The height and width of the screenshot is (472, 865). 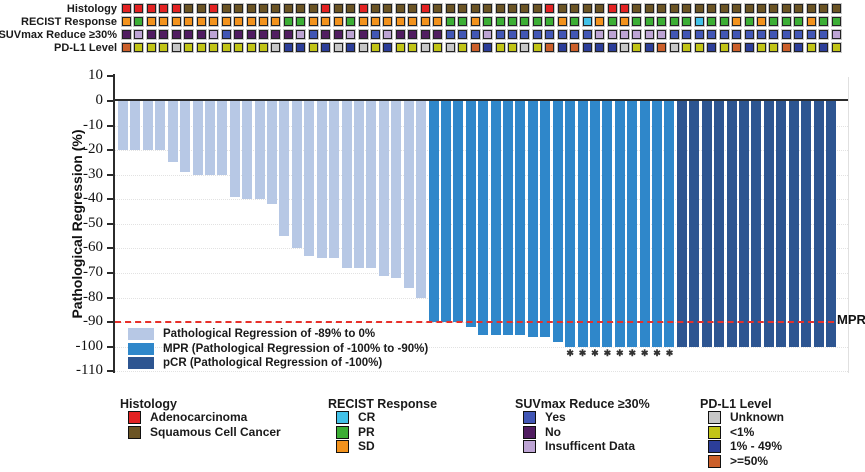 I want to click on legend-item-label: Insufficent Data, so click(x=590, y=446).